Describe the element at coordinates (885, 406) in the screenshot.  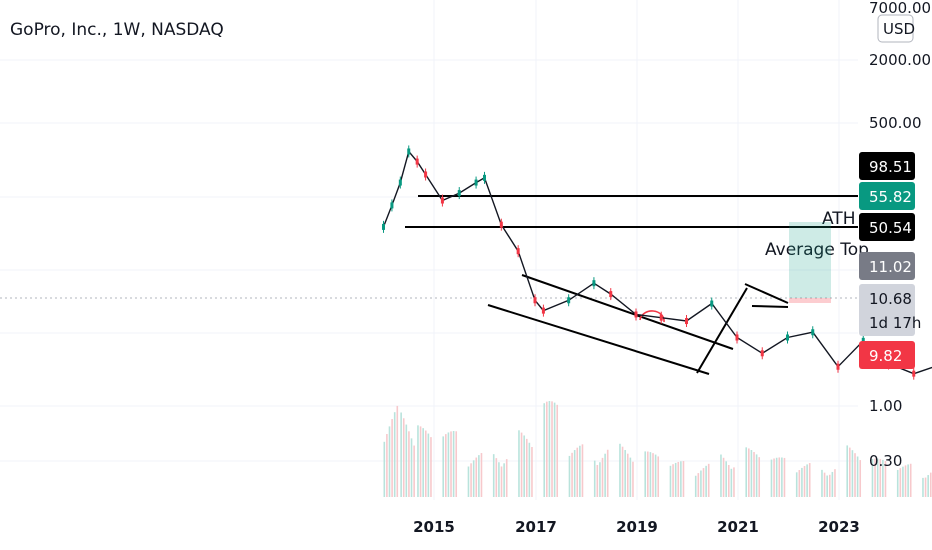
I see `y-tick-label: 1.00` at that location.